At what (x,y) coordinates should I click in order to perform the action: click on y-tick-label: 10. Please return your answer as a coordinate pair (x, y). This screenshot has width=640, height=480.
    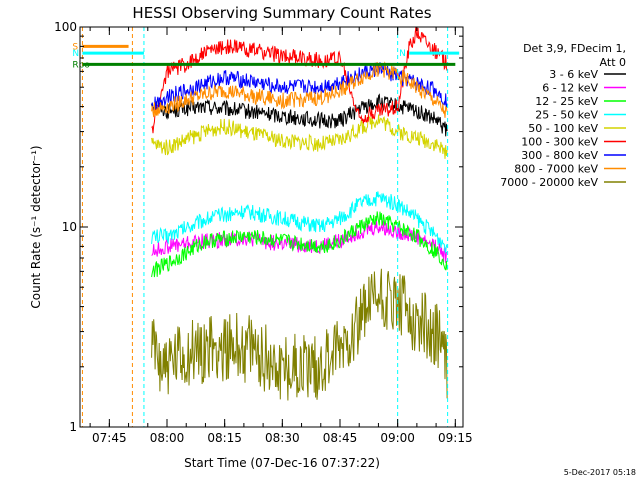
    Looking at the image, I should click on (69, 227).